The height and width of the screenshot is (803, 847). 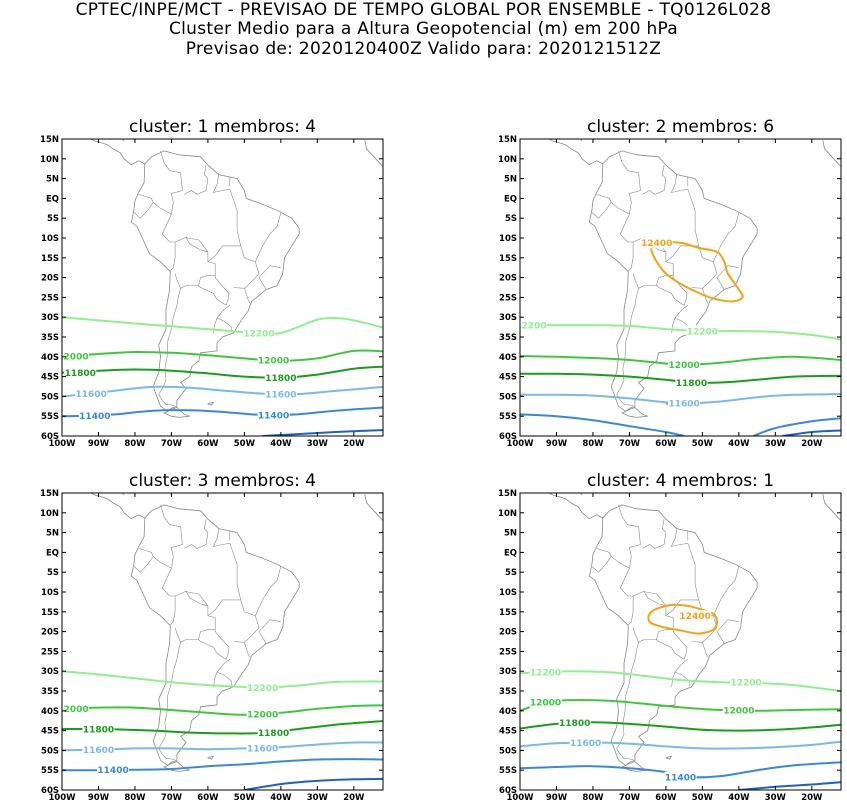 I want to click on map-frame, so click(x=222, y=287).